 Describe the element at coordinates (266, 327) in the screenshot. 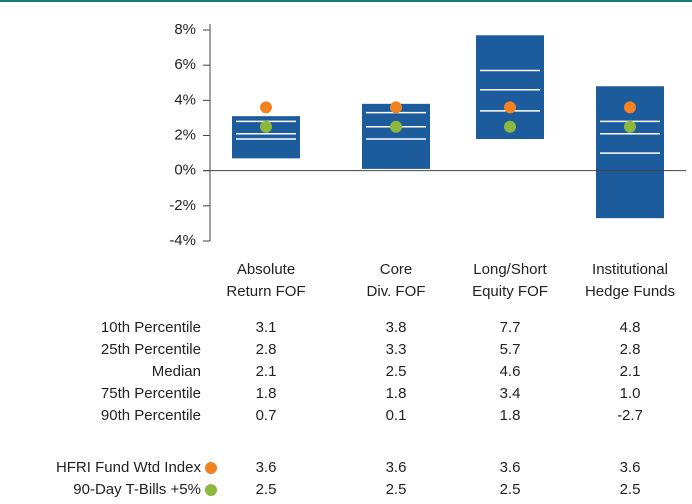

I see `cell: 3.1` at that location.